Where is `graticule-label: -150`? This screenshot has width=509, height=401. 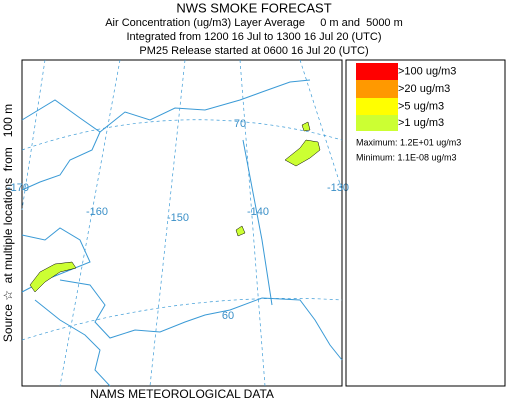
graticule-label: -150 is located at coordinates (178, 218).